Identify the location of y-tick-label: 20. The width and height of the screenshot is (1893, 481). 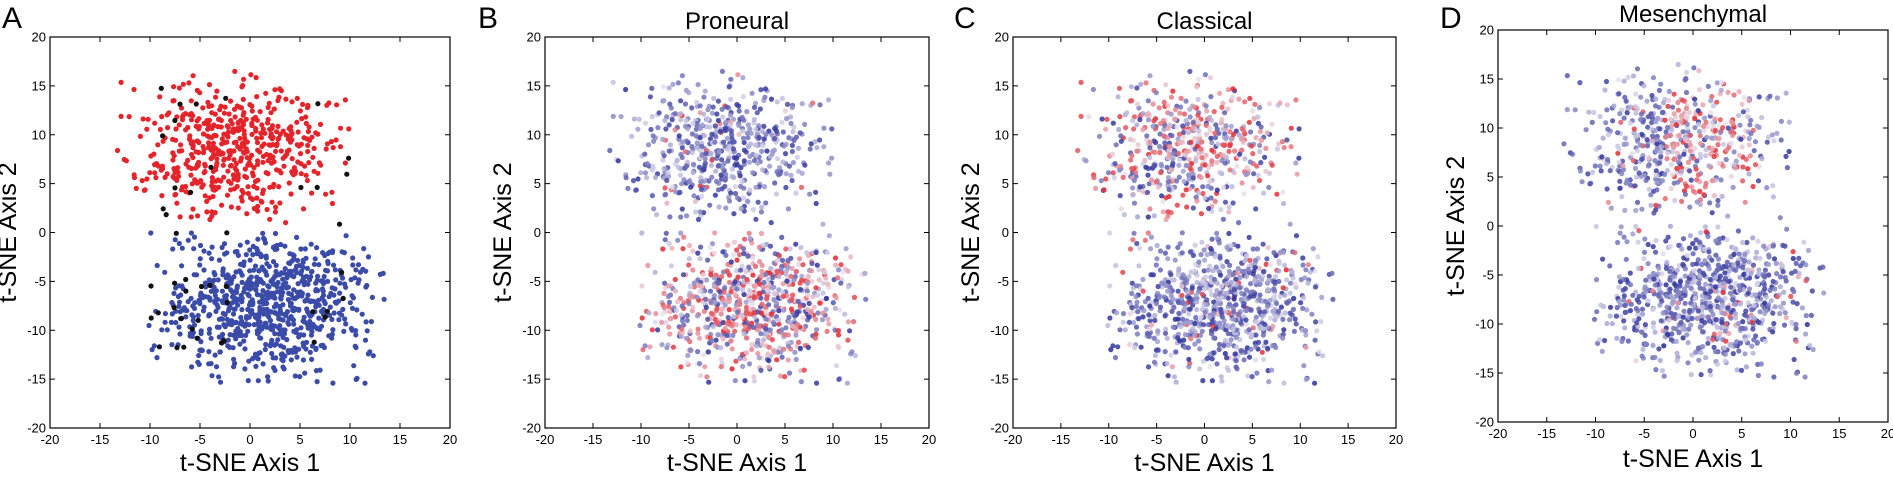
(1002, 37).